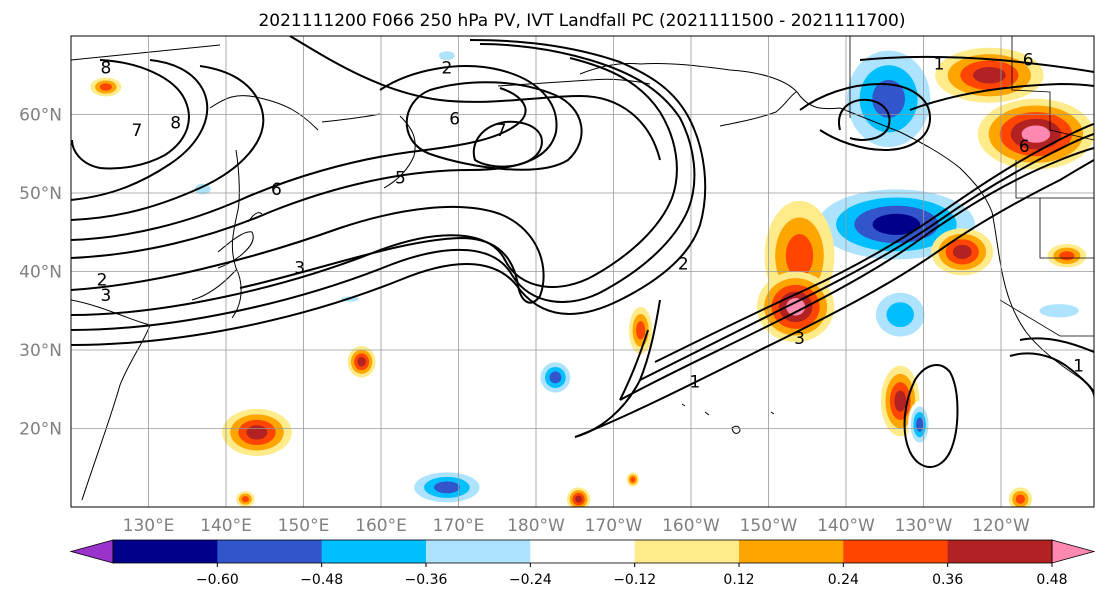  What do you see at coordinates (924, 526) in the screenshot?
I see `x-tick-label: 130°W` at bounding box center [924, 526].